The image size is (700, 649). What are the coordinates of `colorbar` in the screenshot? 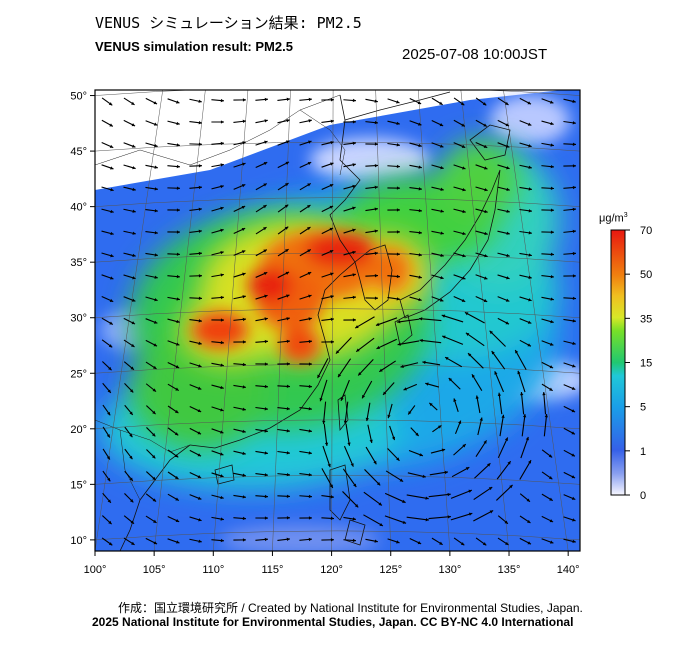 It's located at (618, 362).